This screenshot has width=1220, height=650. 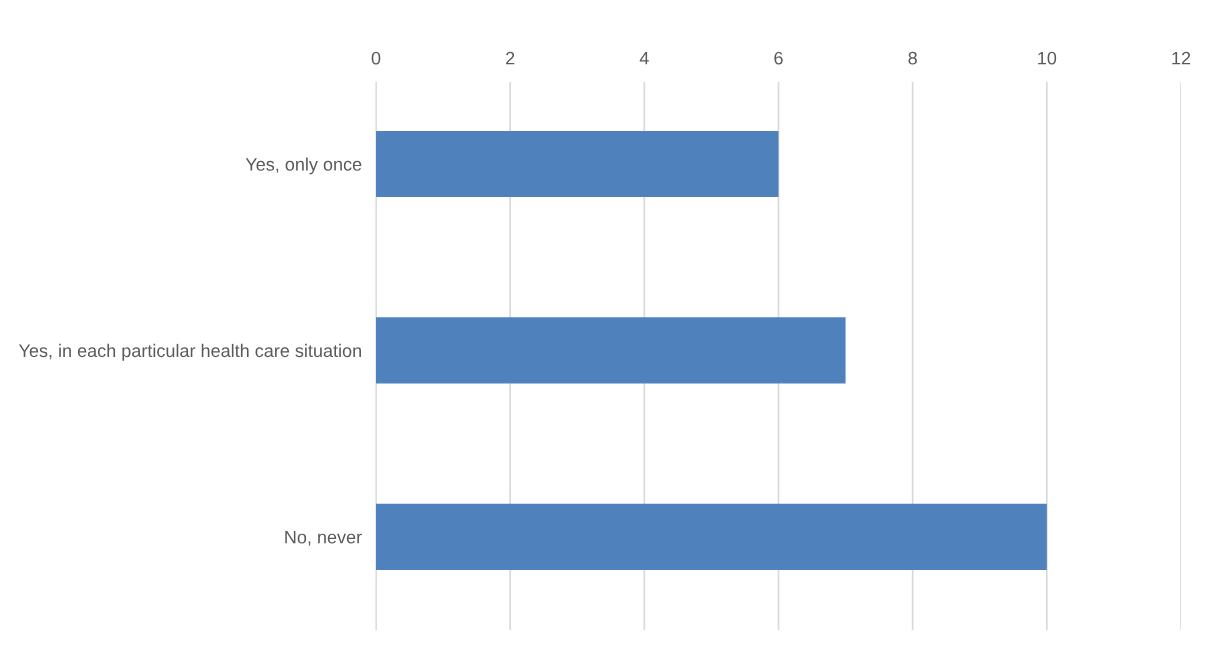 What do you see at coordinates (303, 166) in the screenshot?
I see `y-tick-label: Yes, only once` at bounding box center [303, 166].